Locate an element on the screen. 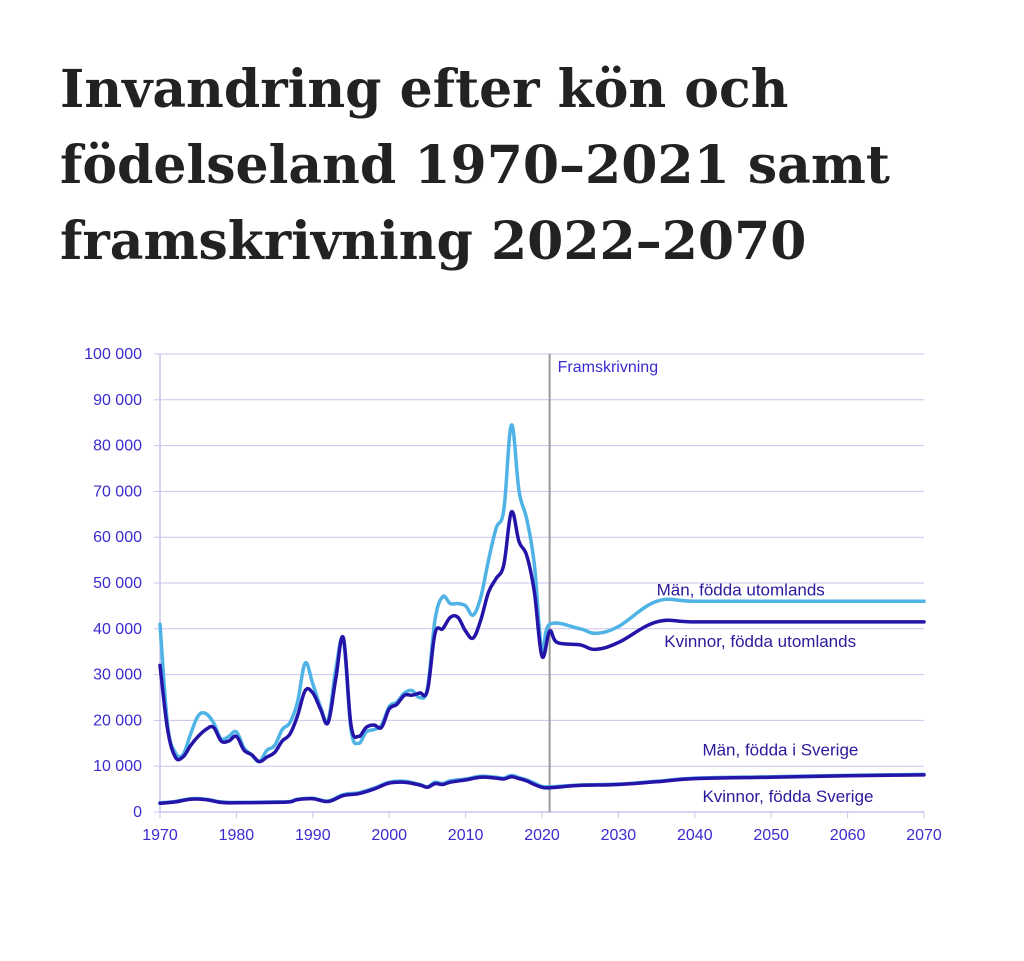  x-tick-label: 2000 is located at coordinates (389, 835).